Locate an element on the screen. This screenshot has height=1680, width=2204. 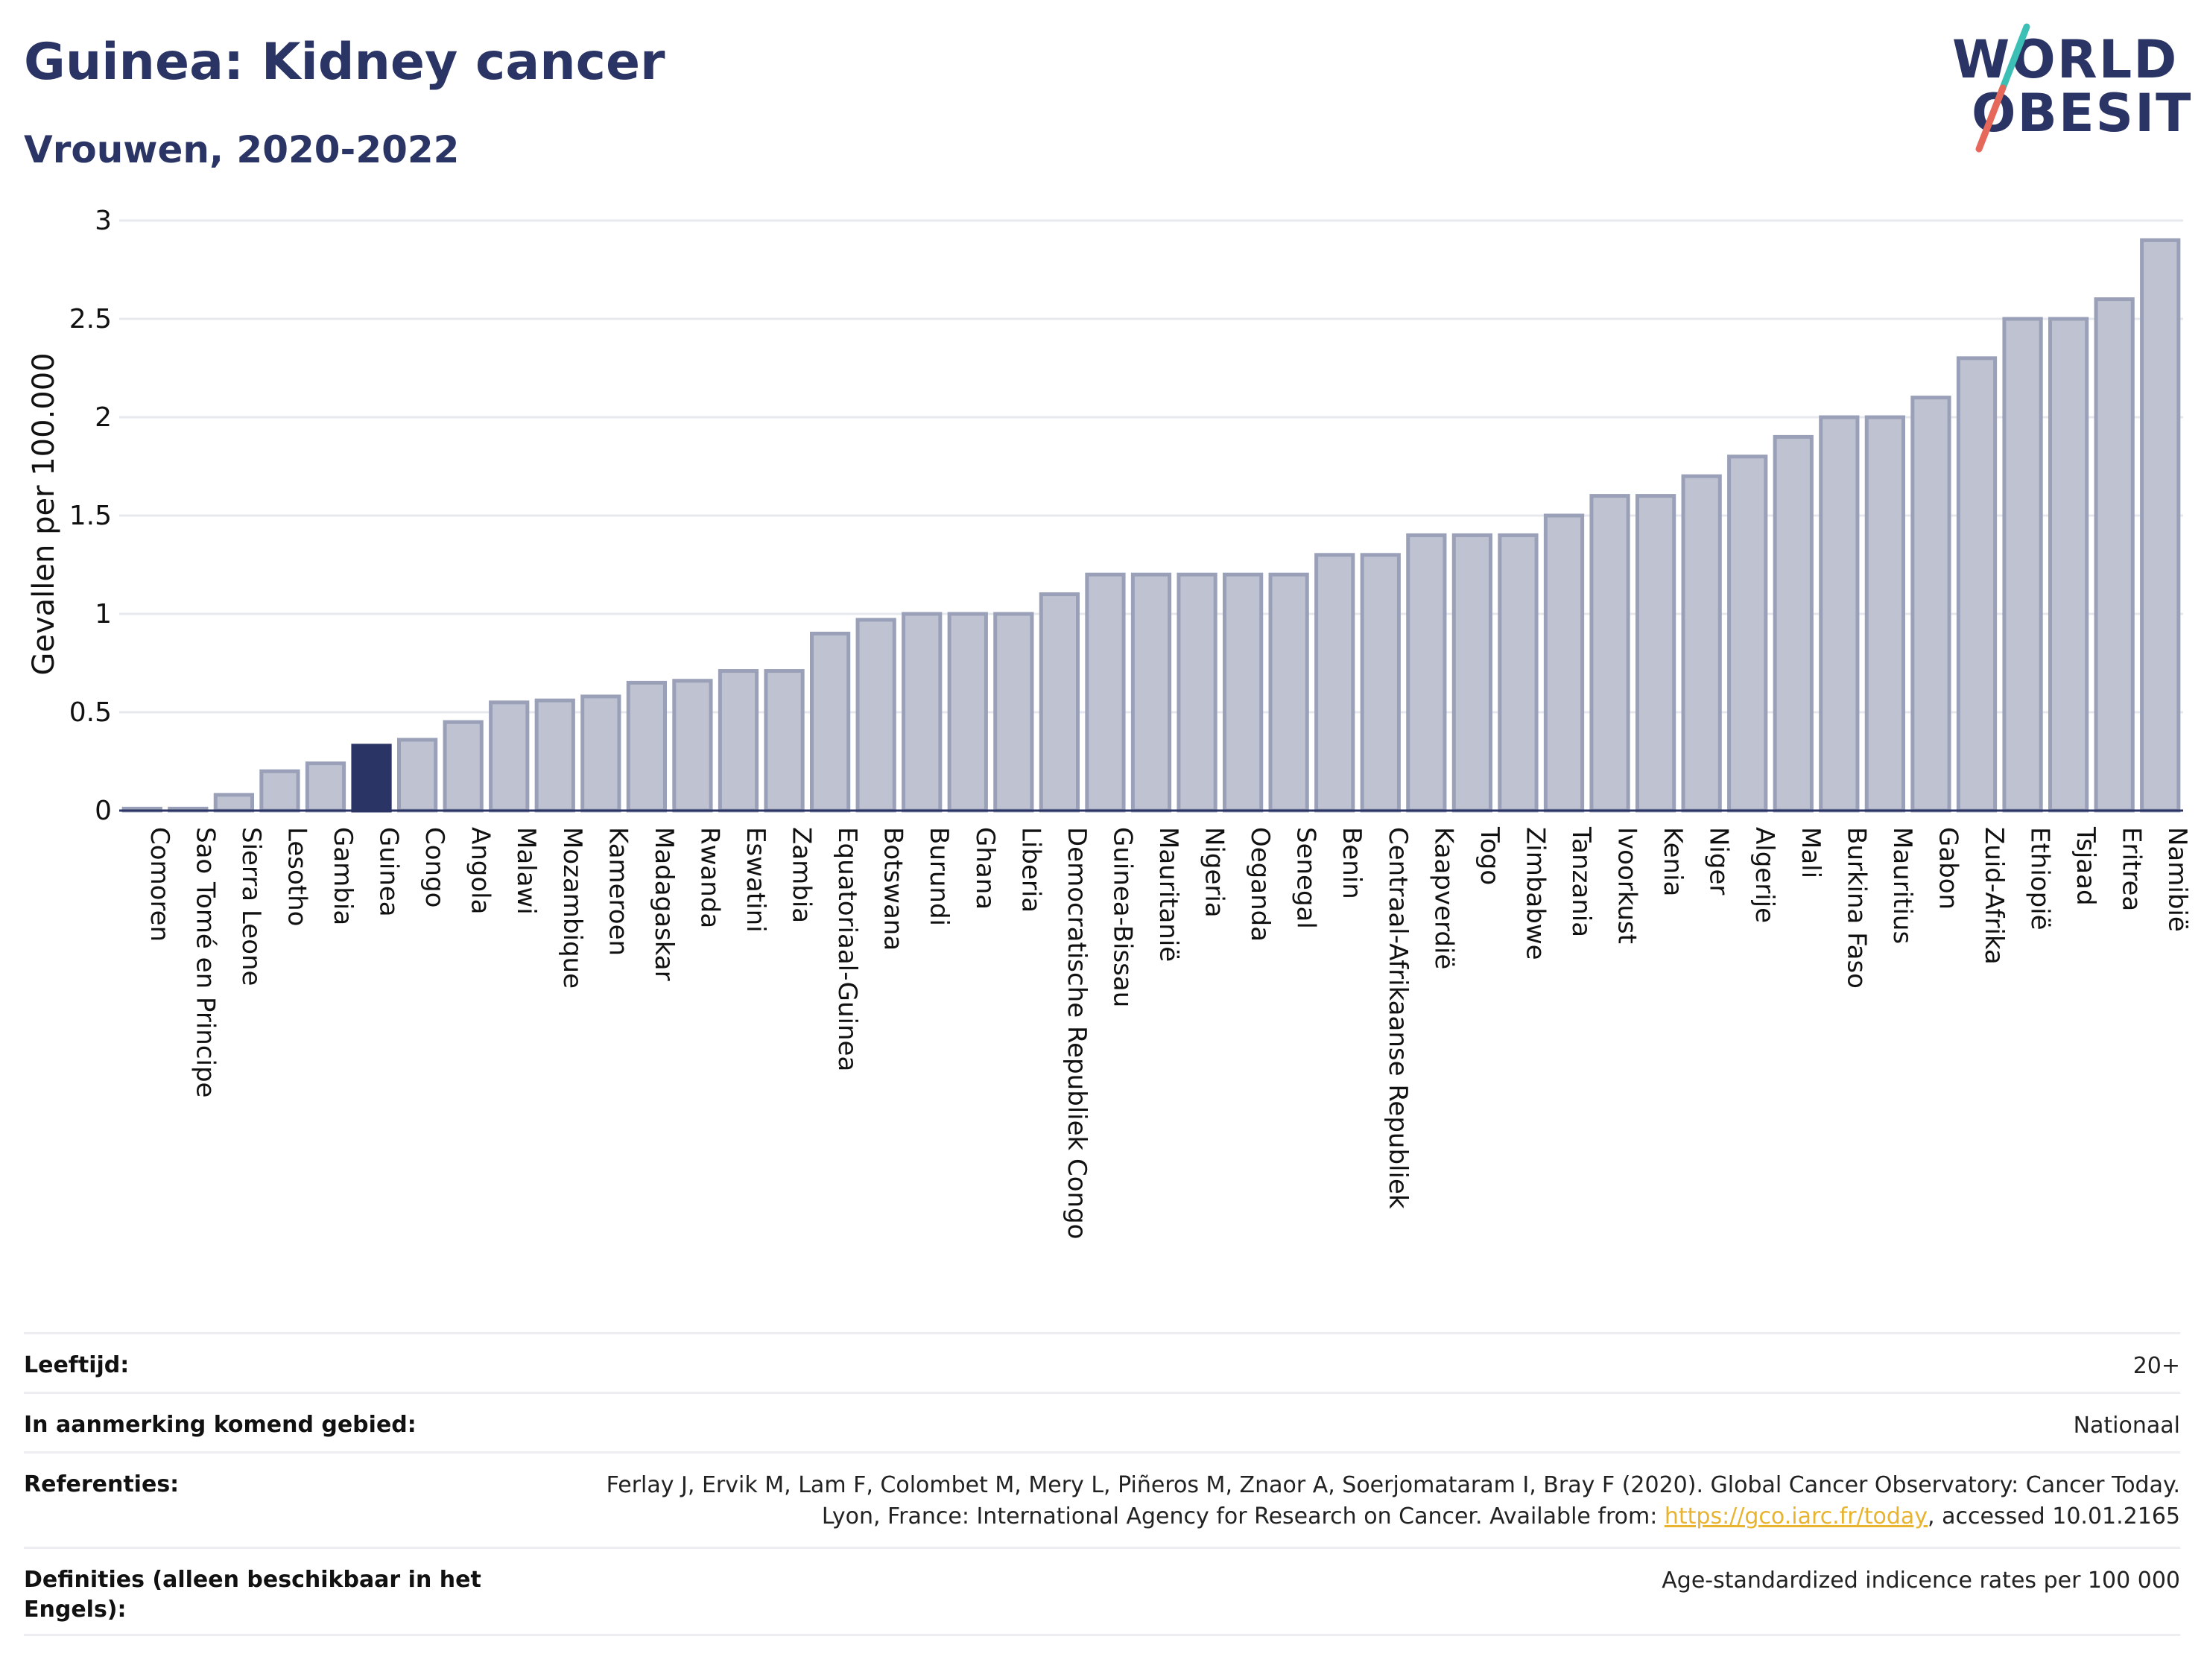
y-tick-labels: 0 0.5 1 1.5 2 2.5 3 is located at coordinates (90, 516).